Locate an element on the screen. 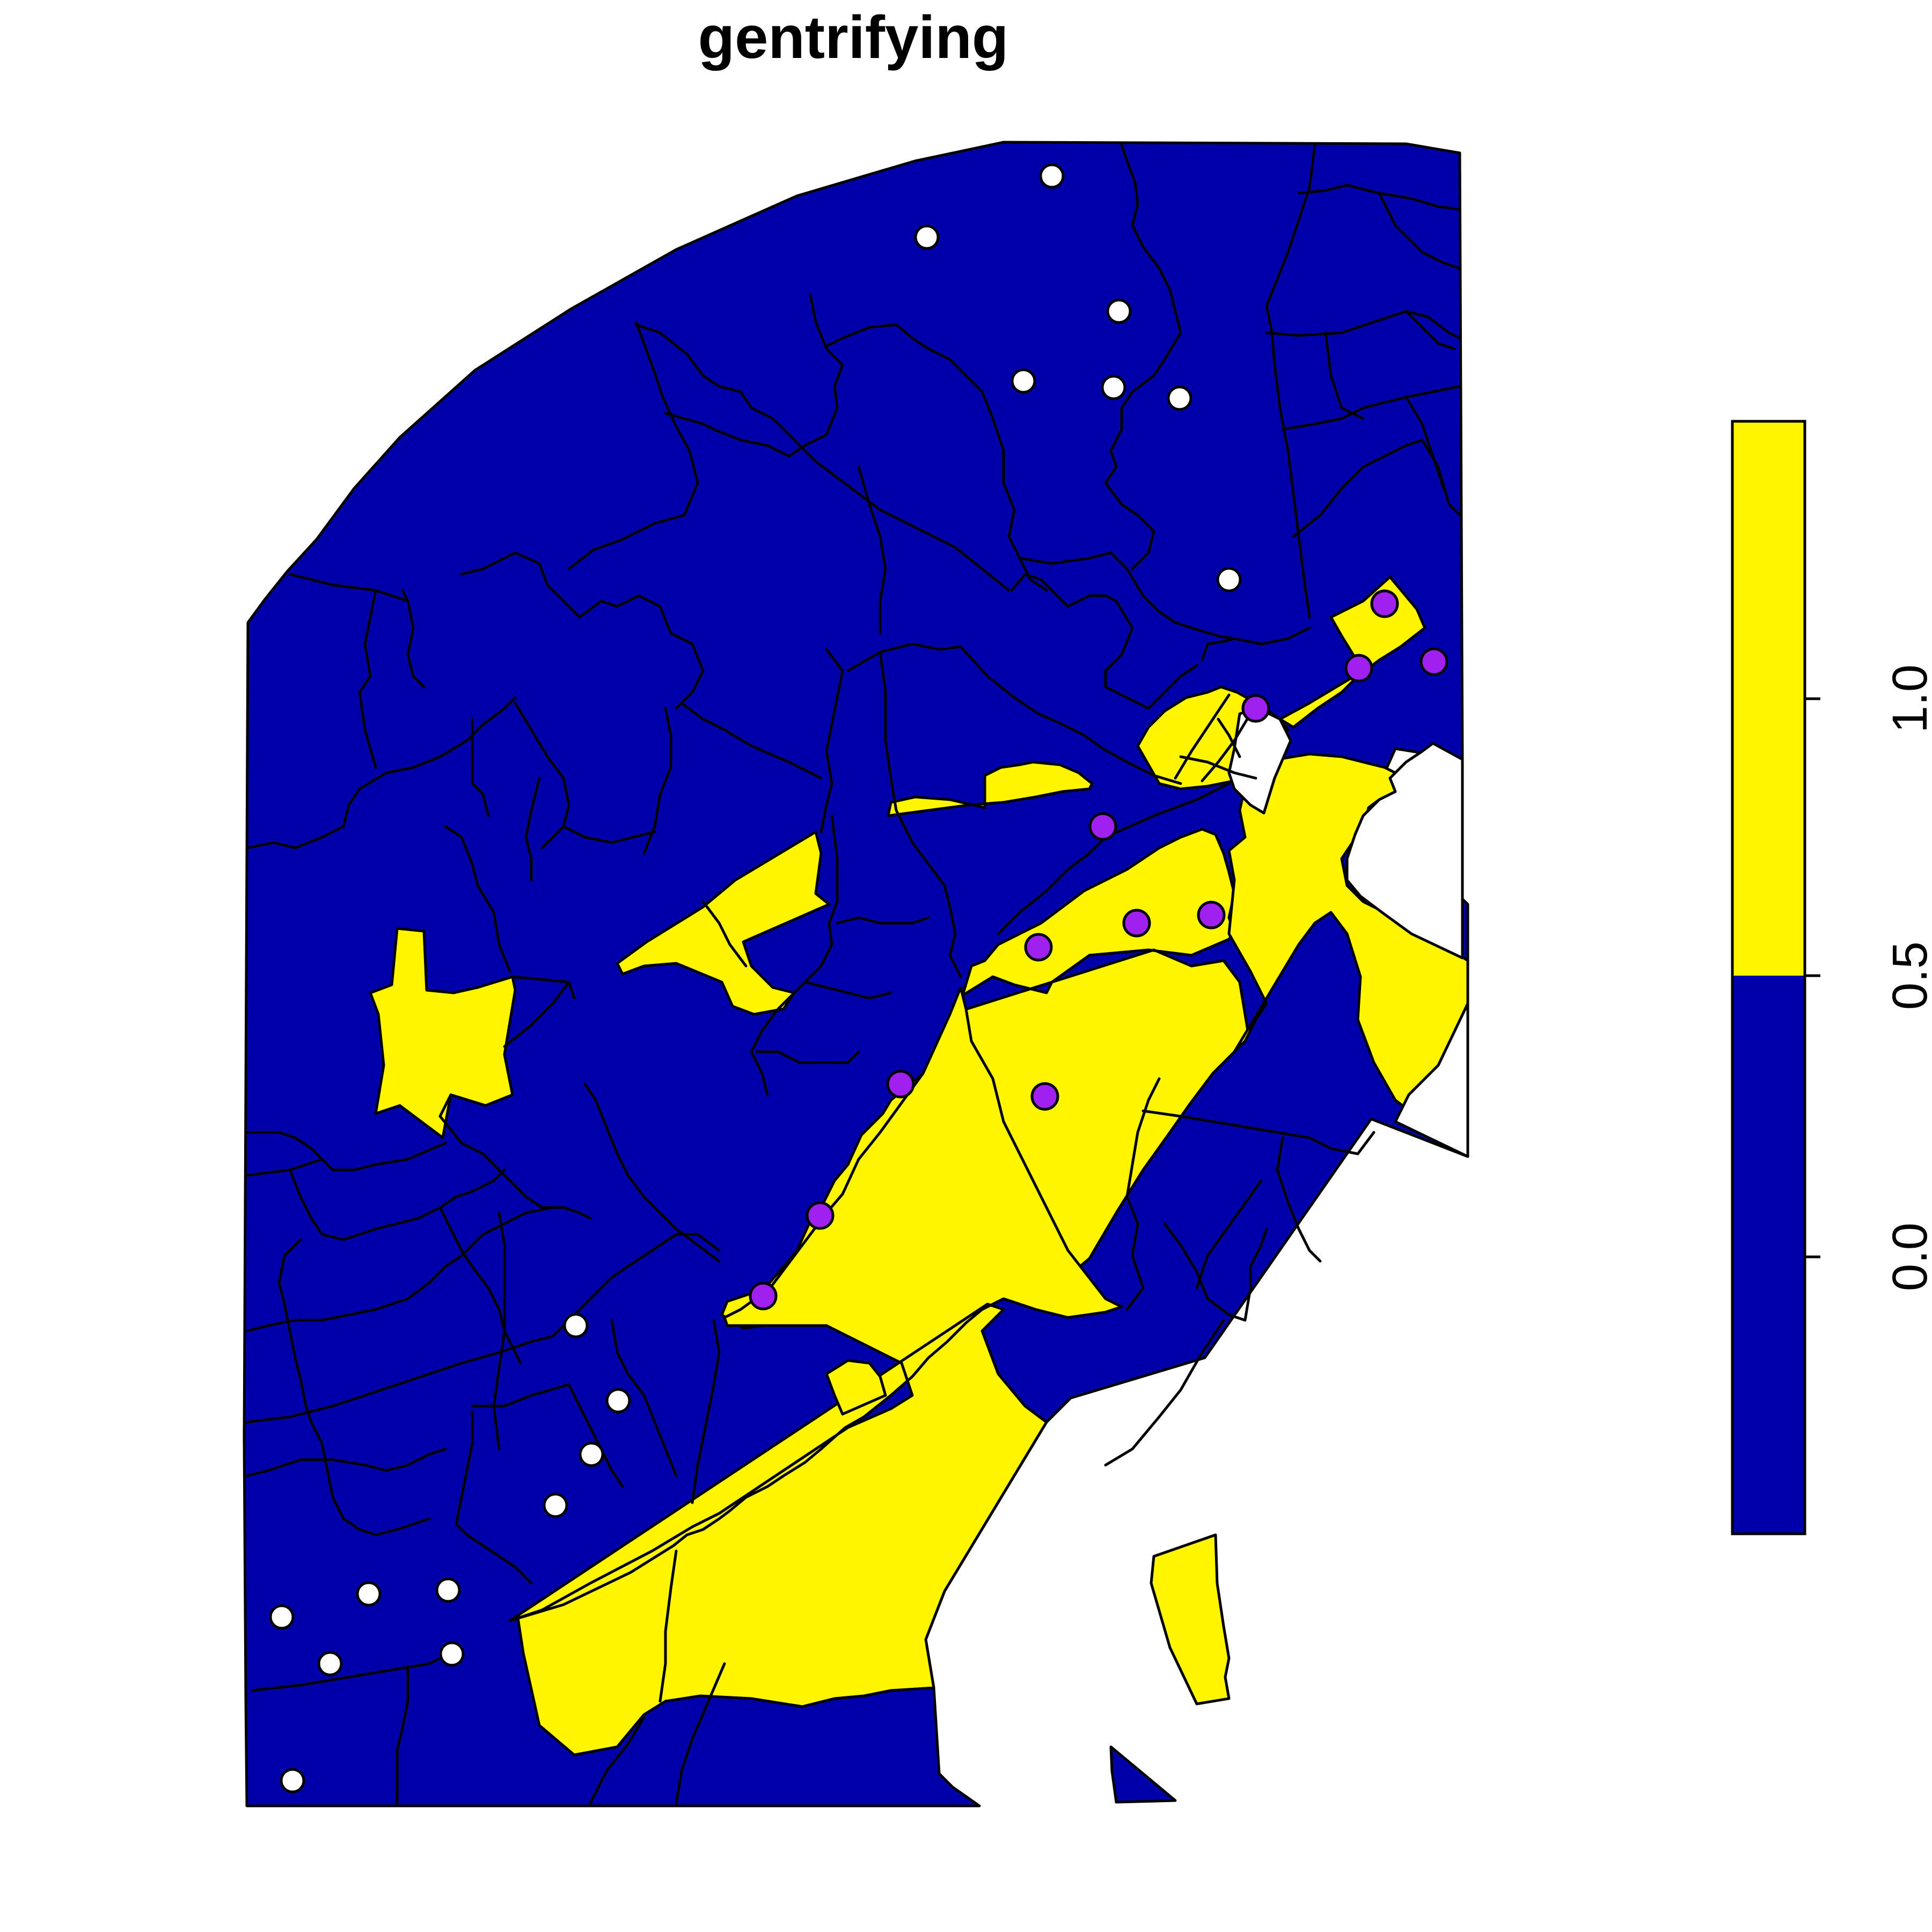 This screenshot has height=1932, width=1932. gentrifying-points is located at coordinates (1098, 950).